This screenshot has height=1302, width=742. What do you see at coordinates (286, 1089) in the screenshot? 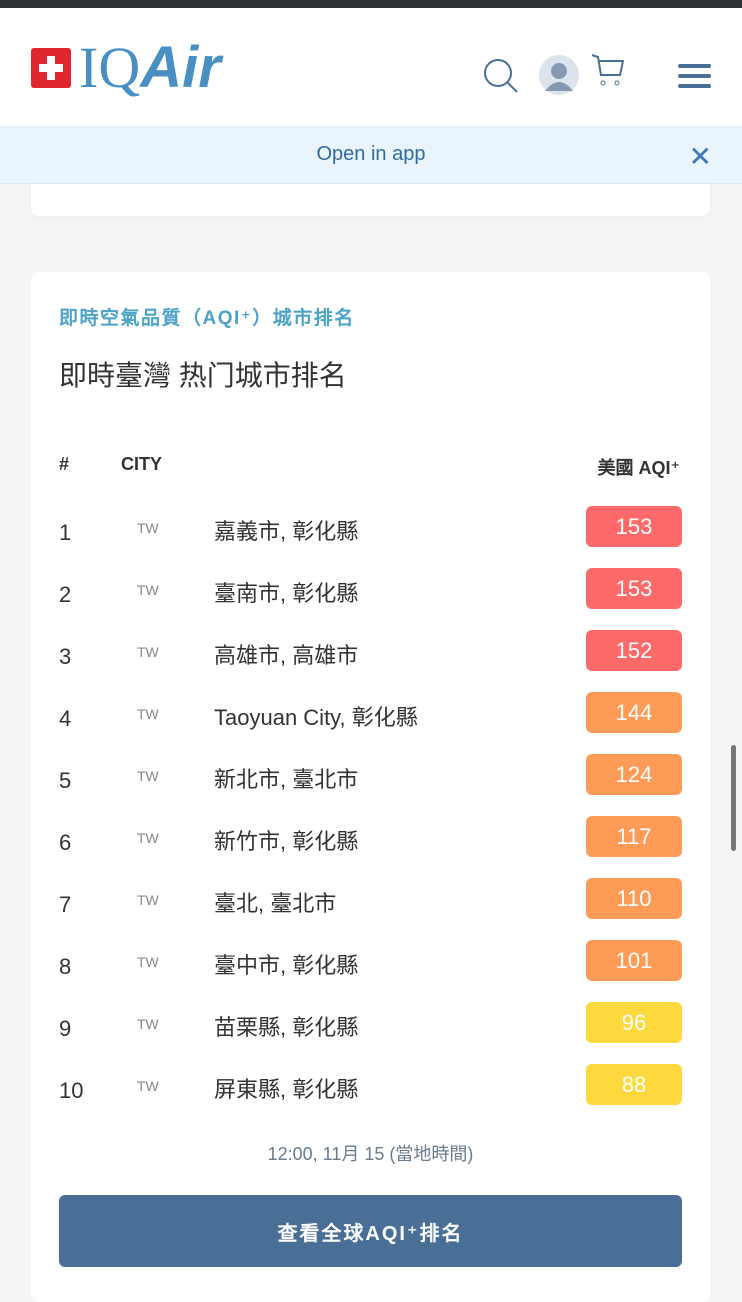
I see `city-name: 屏東縣, 彰化縣` at bounding box center [286, 1089].